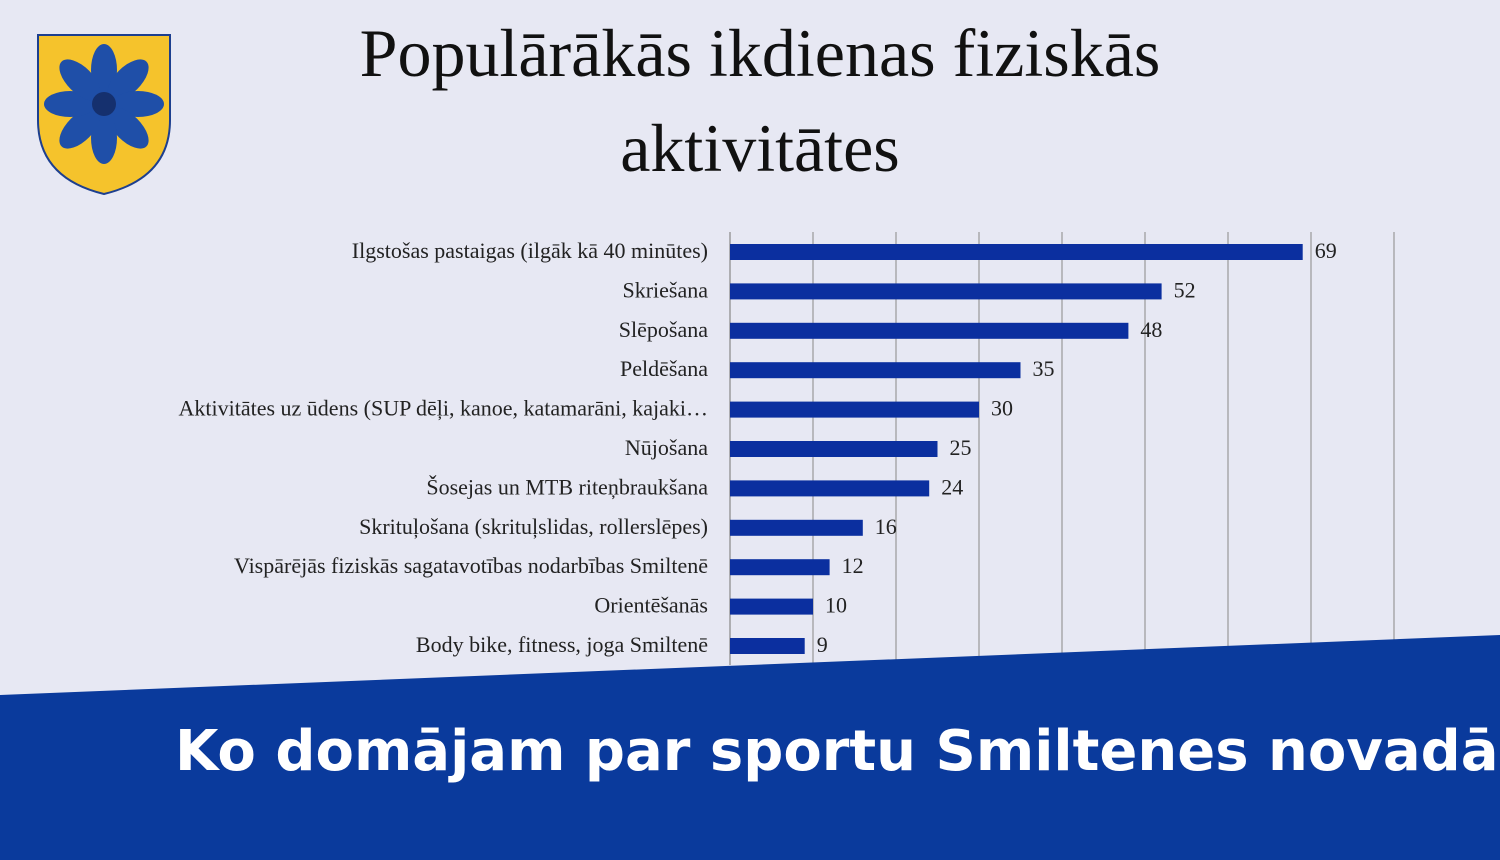 The image size is (1500, 860). What do you see at coordinates (759, 148) in the screenshot?
I see `title-line: aktivitātes` at bounding box center [759, 148].